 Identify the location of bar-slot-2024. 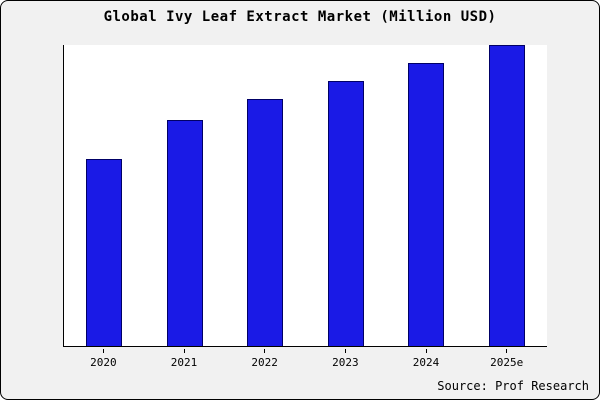
(426, 195).